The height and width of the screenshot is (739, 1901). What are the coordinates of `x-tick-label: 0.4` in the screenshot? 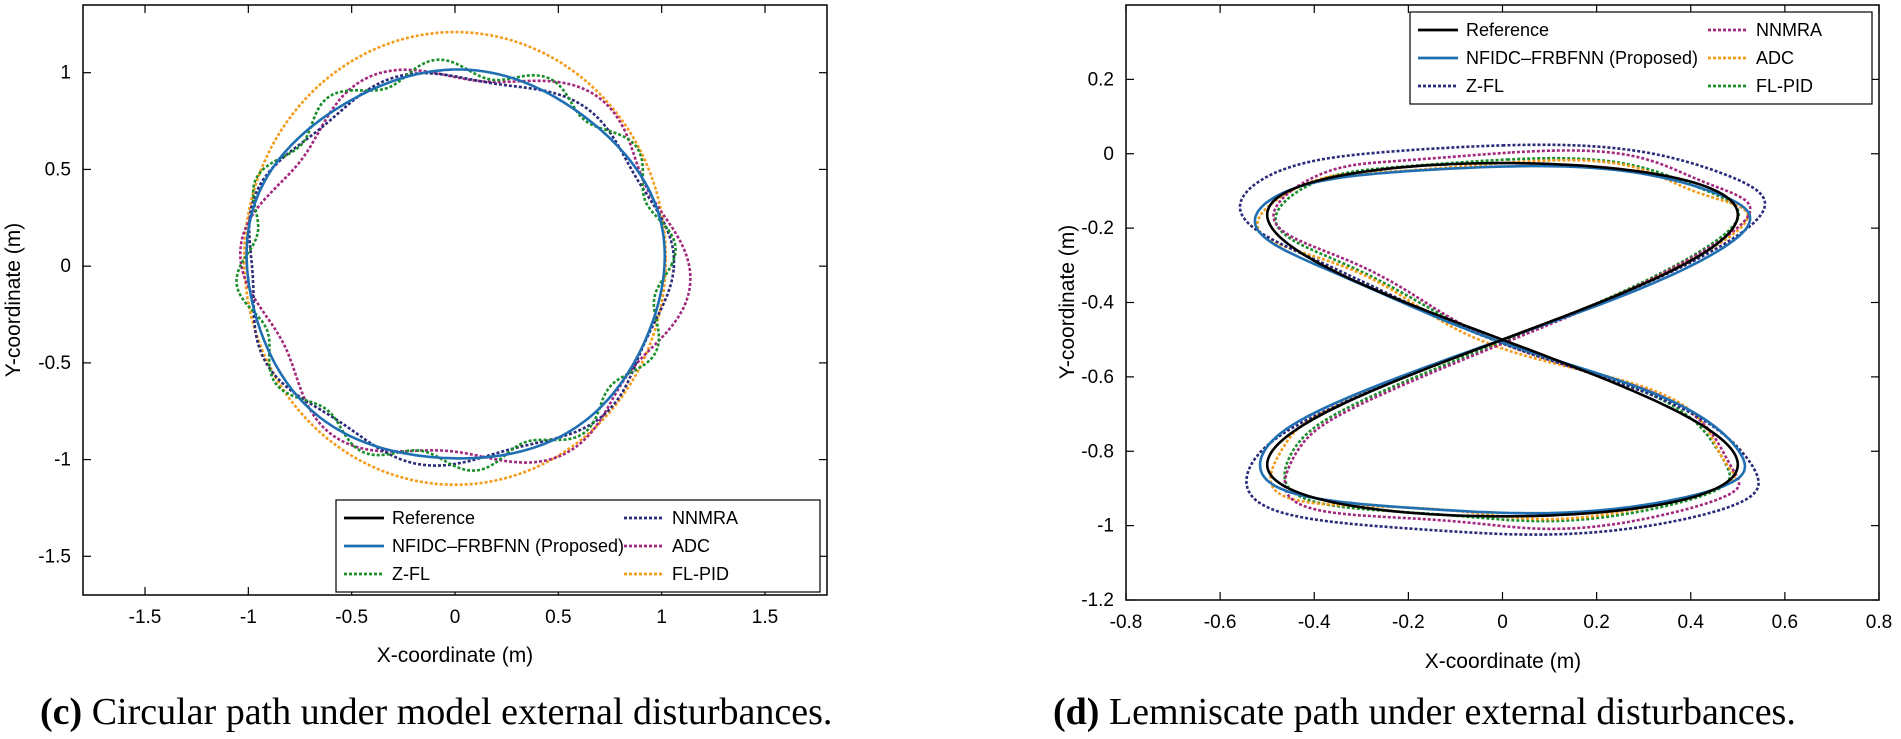 It's located at (1691, 622).